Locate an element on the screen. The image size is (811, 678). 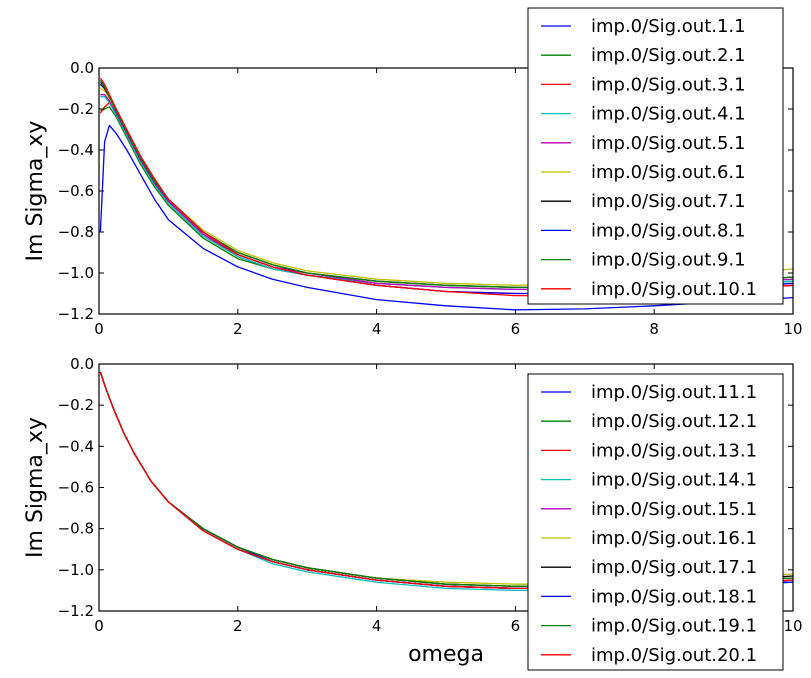
legend-item: imp.0/Sig.out.13.1 is located at coordinates (649, 450).